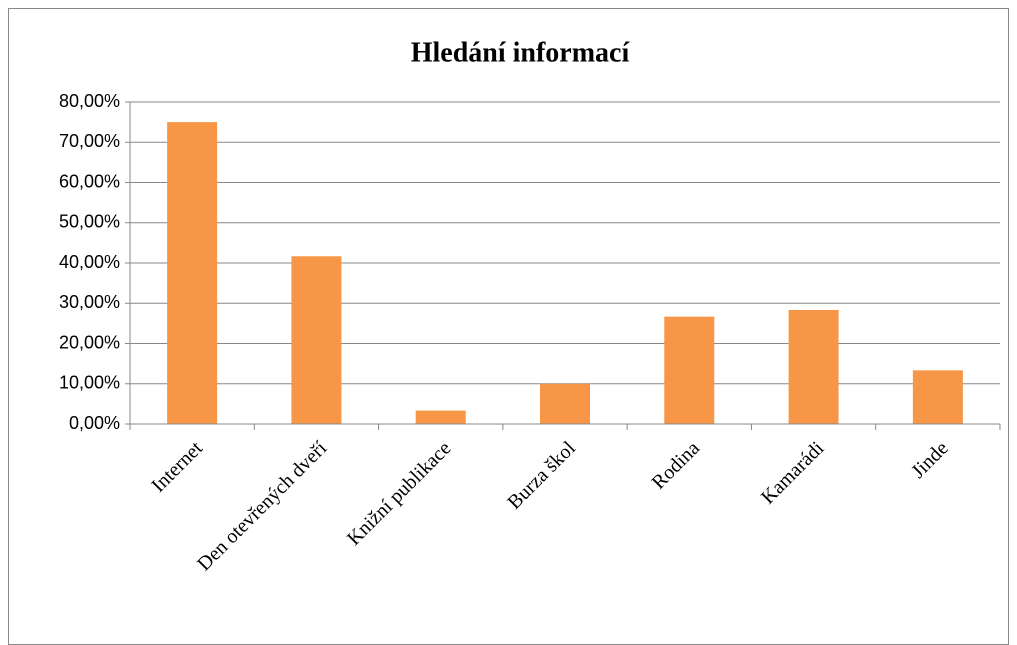  I want to click on y-tick-label: 30,00%, so click(89, 302).